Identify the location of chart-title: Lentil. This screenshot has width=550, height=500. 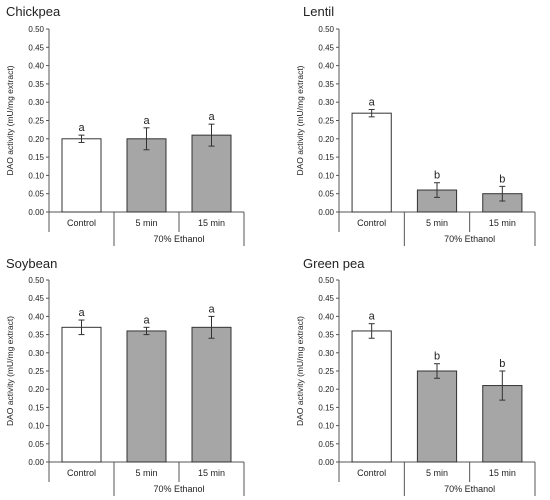
(318, 11).